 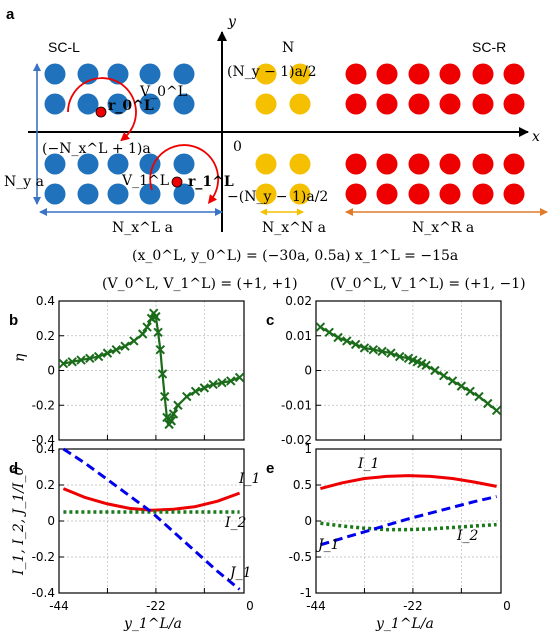 What do you see at coordinates (163, 92) in the screenshot?
I see `vorticity-0: V_0^L` at bounding box center [163, 92].